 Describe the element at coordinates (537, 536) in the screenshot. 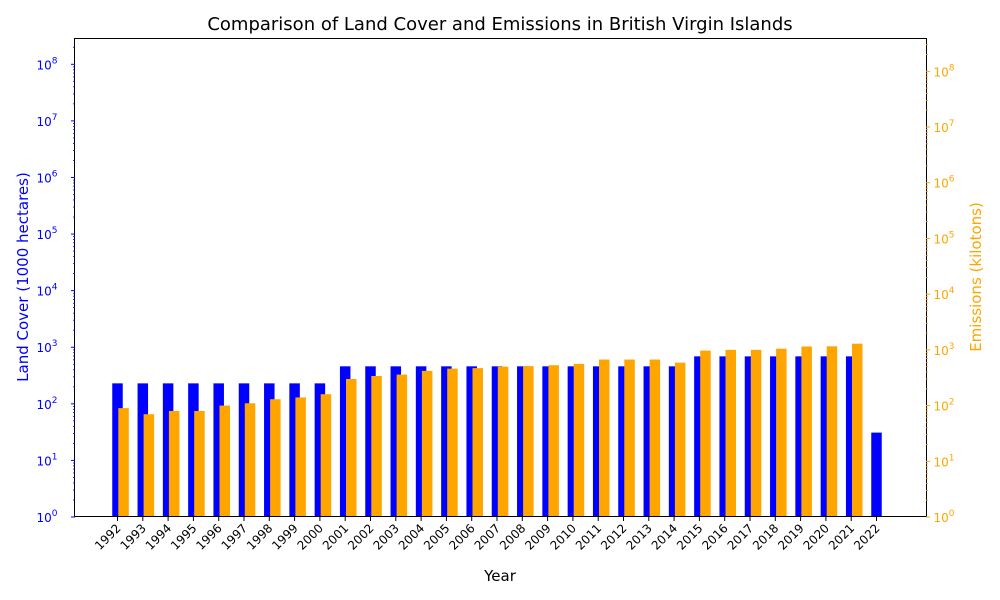

I see `x-tick-label: 2009` at that location.